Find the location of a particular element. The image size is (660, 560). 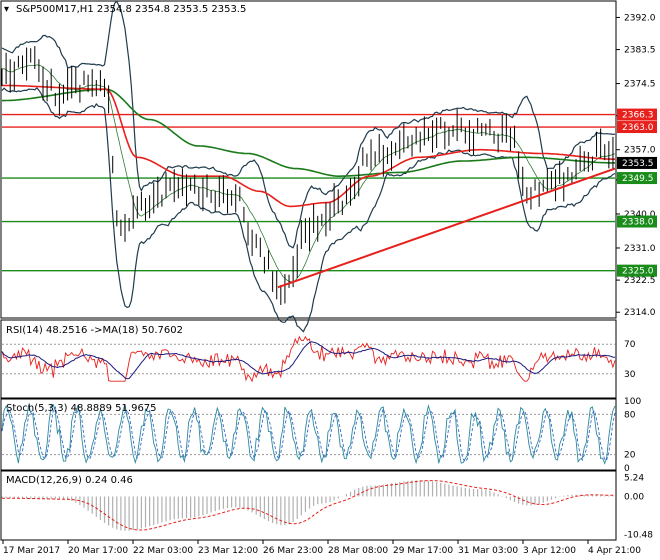

time-tick-label: 29 Mar 17:00 is located at coordinates (423, 551).